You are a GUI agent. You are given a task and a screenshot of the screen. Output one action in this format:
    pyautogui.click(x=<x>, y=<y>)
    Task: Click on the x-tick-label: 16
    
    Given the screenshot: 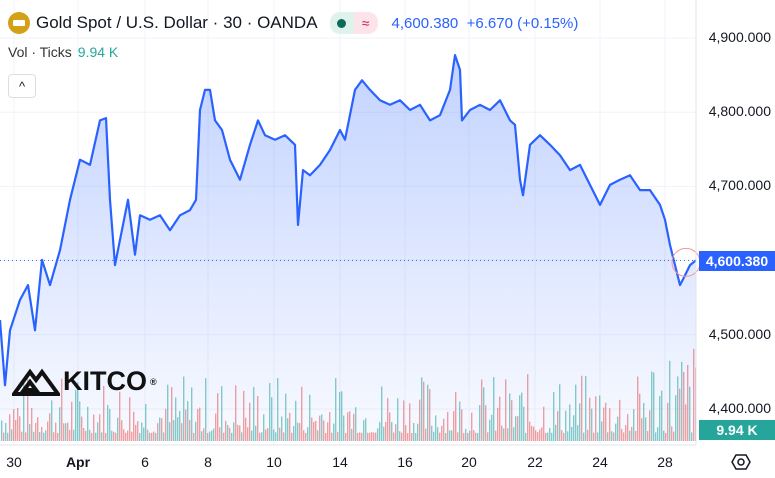 What is the action you would take?
    pyautogui.click(x=405, y=462)
    